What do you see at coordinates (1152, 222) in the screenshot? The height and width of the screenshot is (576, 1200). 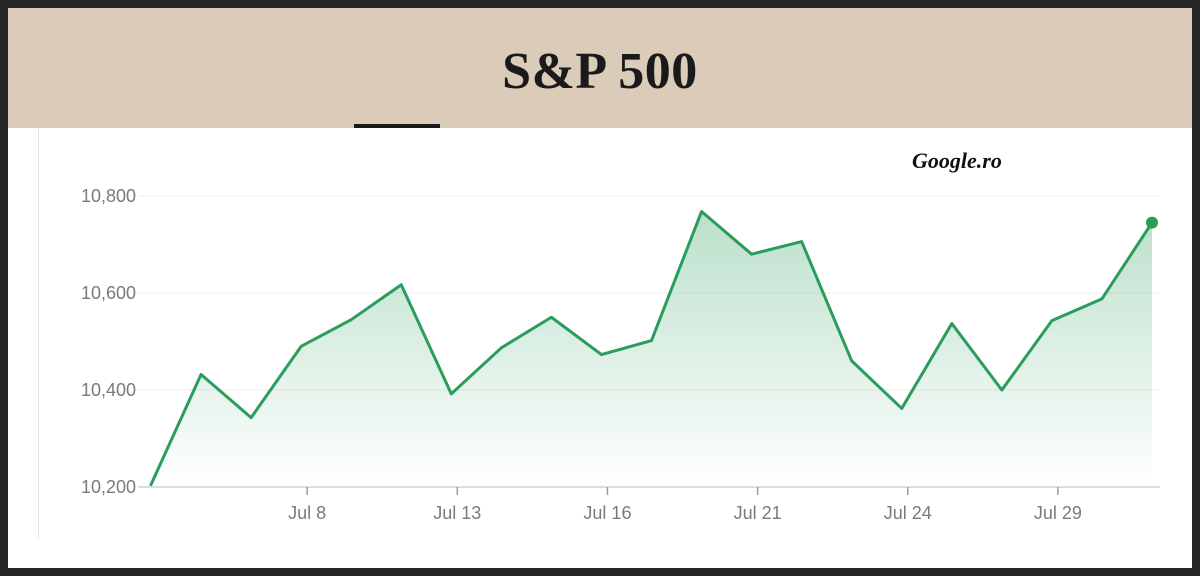 I see `last-point-marker` at bounding box center [1152, 222].